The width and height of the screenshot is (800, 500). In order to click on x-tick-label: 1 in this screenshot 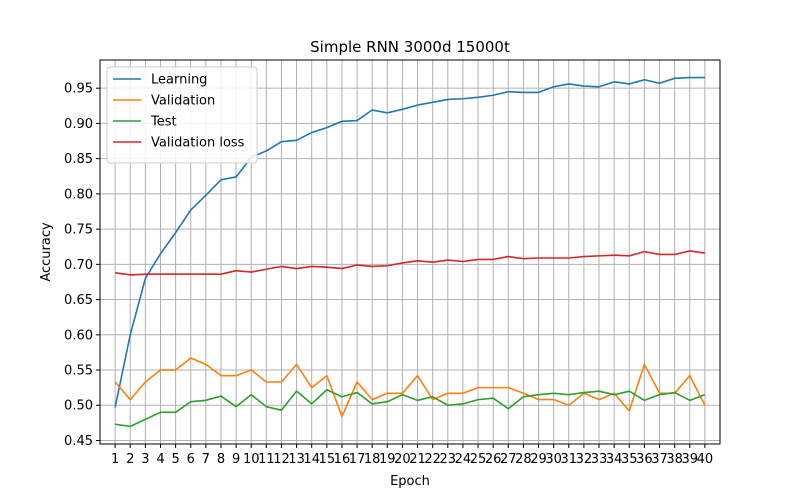, I will do `click(115, 459)`.